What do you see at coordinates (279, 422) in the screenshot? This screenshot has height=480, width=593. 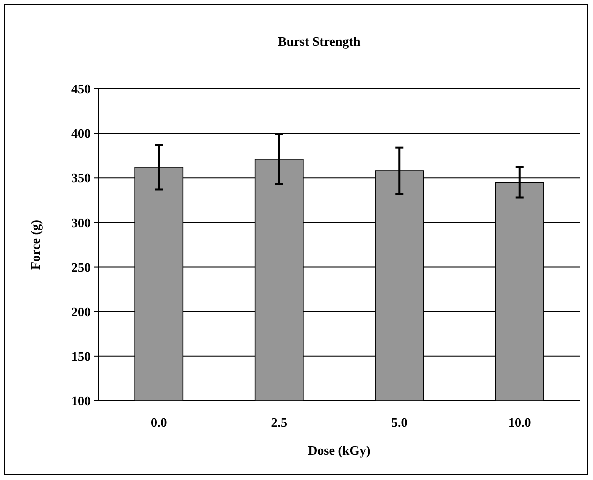 I see `x-tick-label: 2.5` at bounding box center [279, 422].